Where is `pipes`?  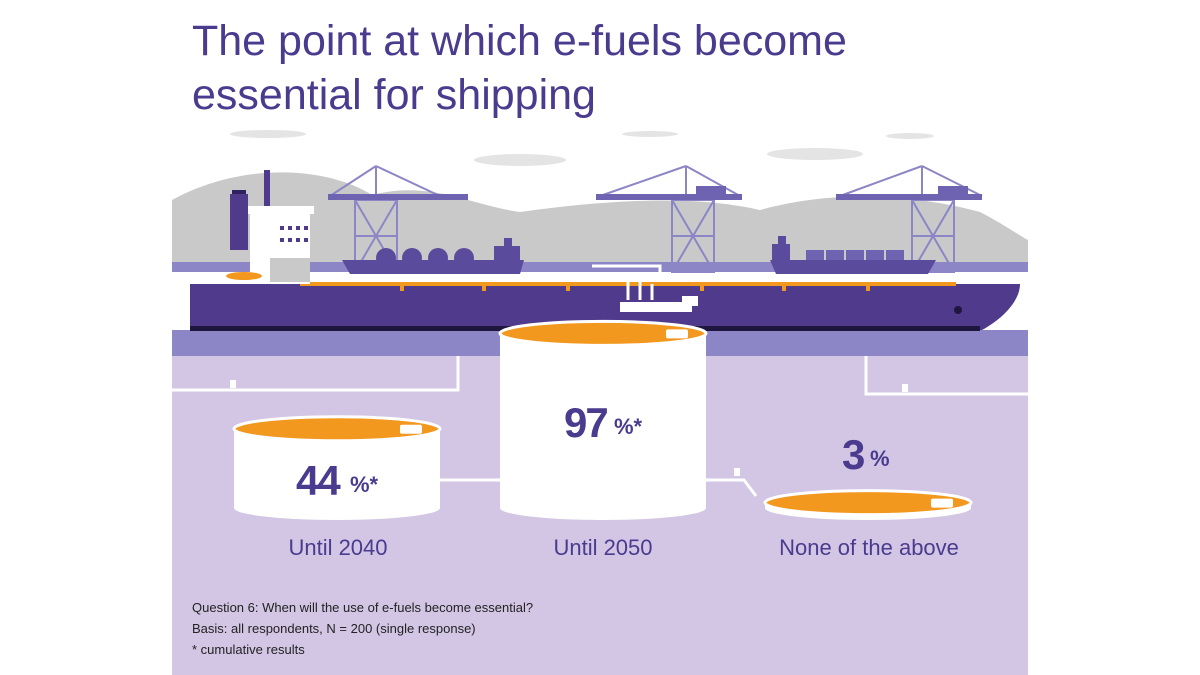 pipes is located at coordinates (600, 426).